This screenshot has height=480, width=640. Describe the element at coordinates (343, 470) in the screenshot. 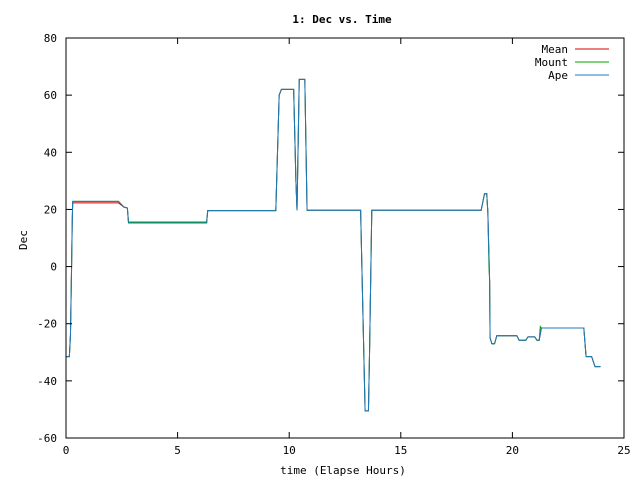

I see `x-axis-label: time (Elapse Hours)` at that location.